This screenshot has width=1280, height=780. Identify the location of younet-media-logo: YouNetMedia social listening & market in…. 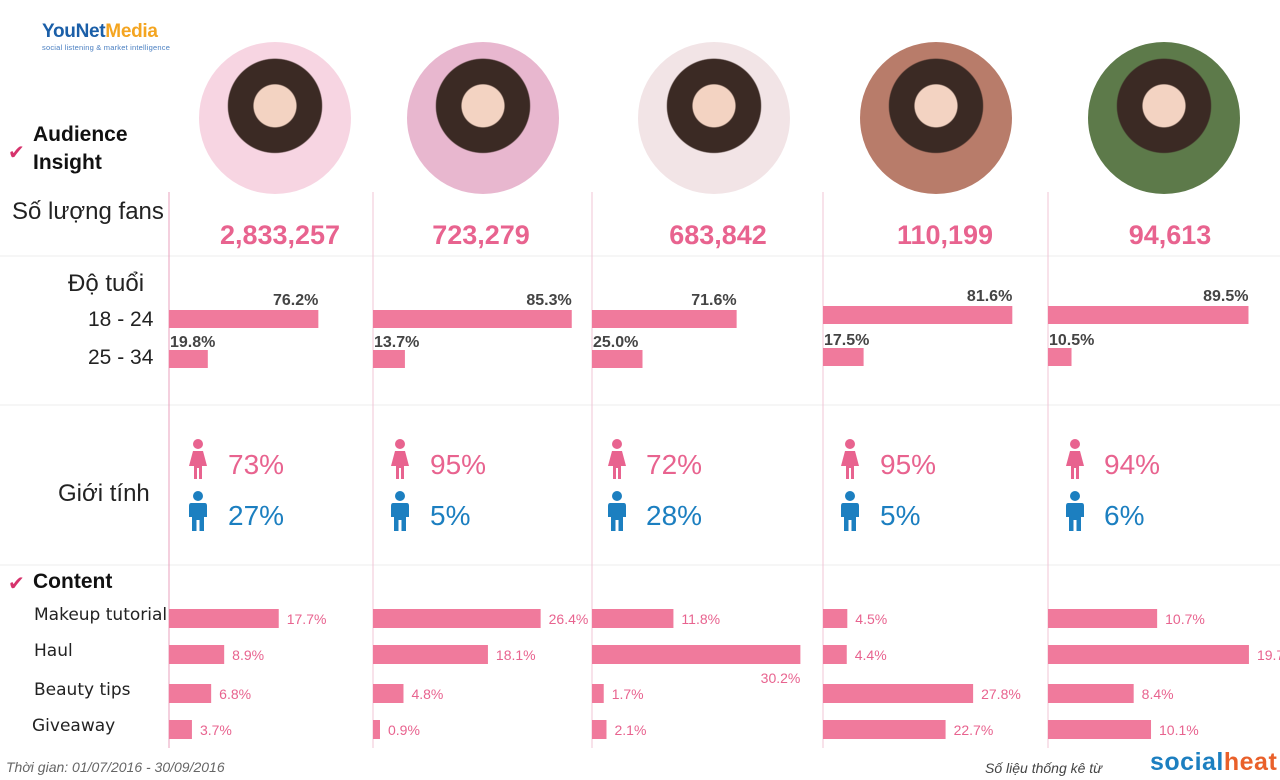
(106, 37).